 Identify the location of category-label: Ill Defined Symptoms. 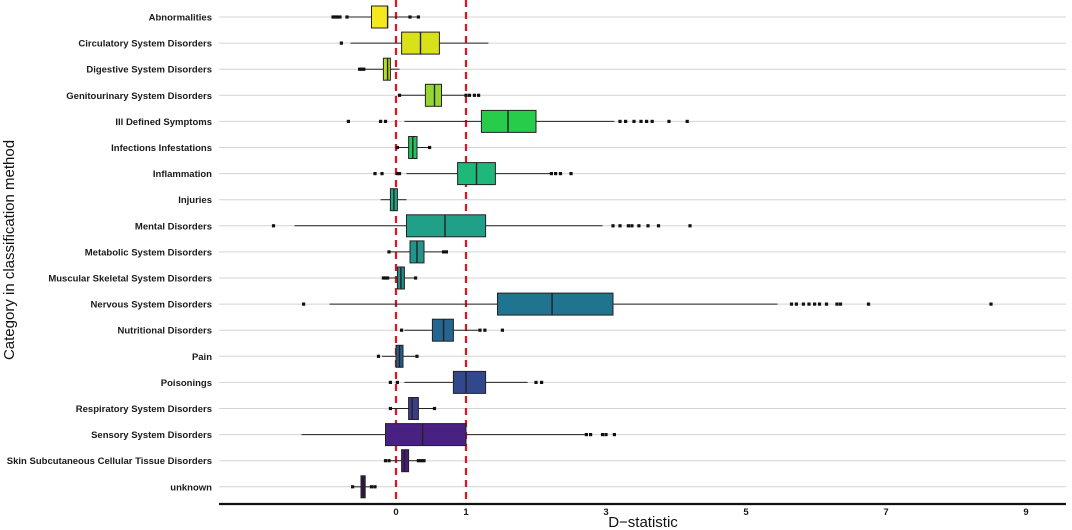
(163, 122).